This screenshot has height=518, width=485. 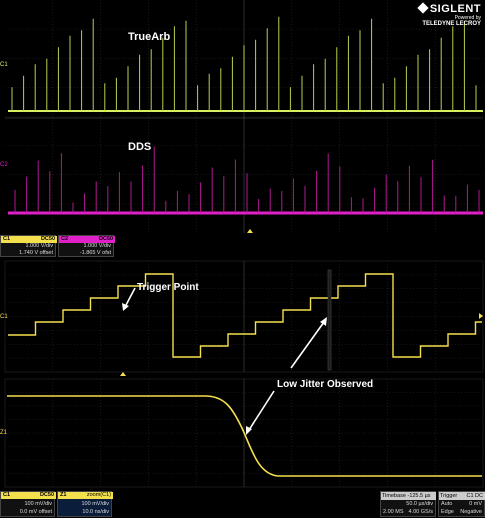 What do you see at coordinates (307, 345) in the screenshot?
I see `second-edge-arrow` at bounding box center [307, 345].